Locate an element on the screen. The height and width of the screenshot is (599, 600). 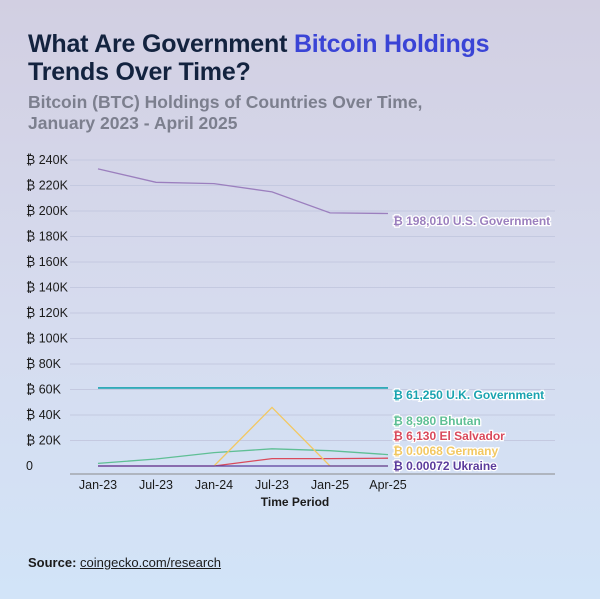
y-tick-label: ₿ 160K is located at coordinates (47, 262).